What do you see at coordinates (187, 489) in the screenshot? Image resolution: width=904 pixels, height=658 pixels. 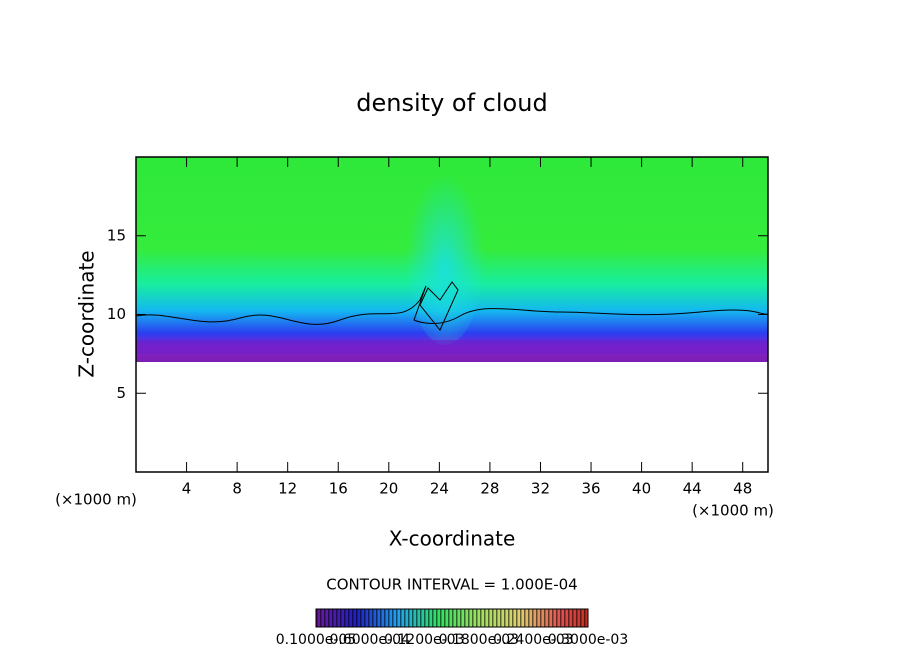 I see `x-tick-label: 4` at bounding box center [187, 489].